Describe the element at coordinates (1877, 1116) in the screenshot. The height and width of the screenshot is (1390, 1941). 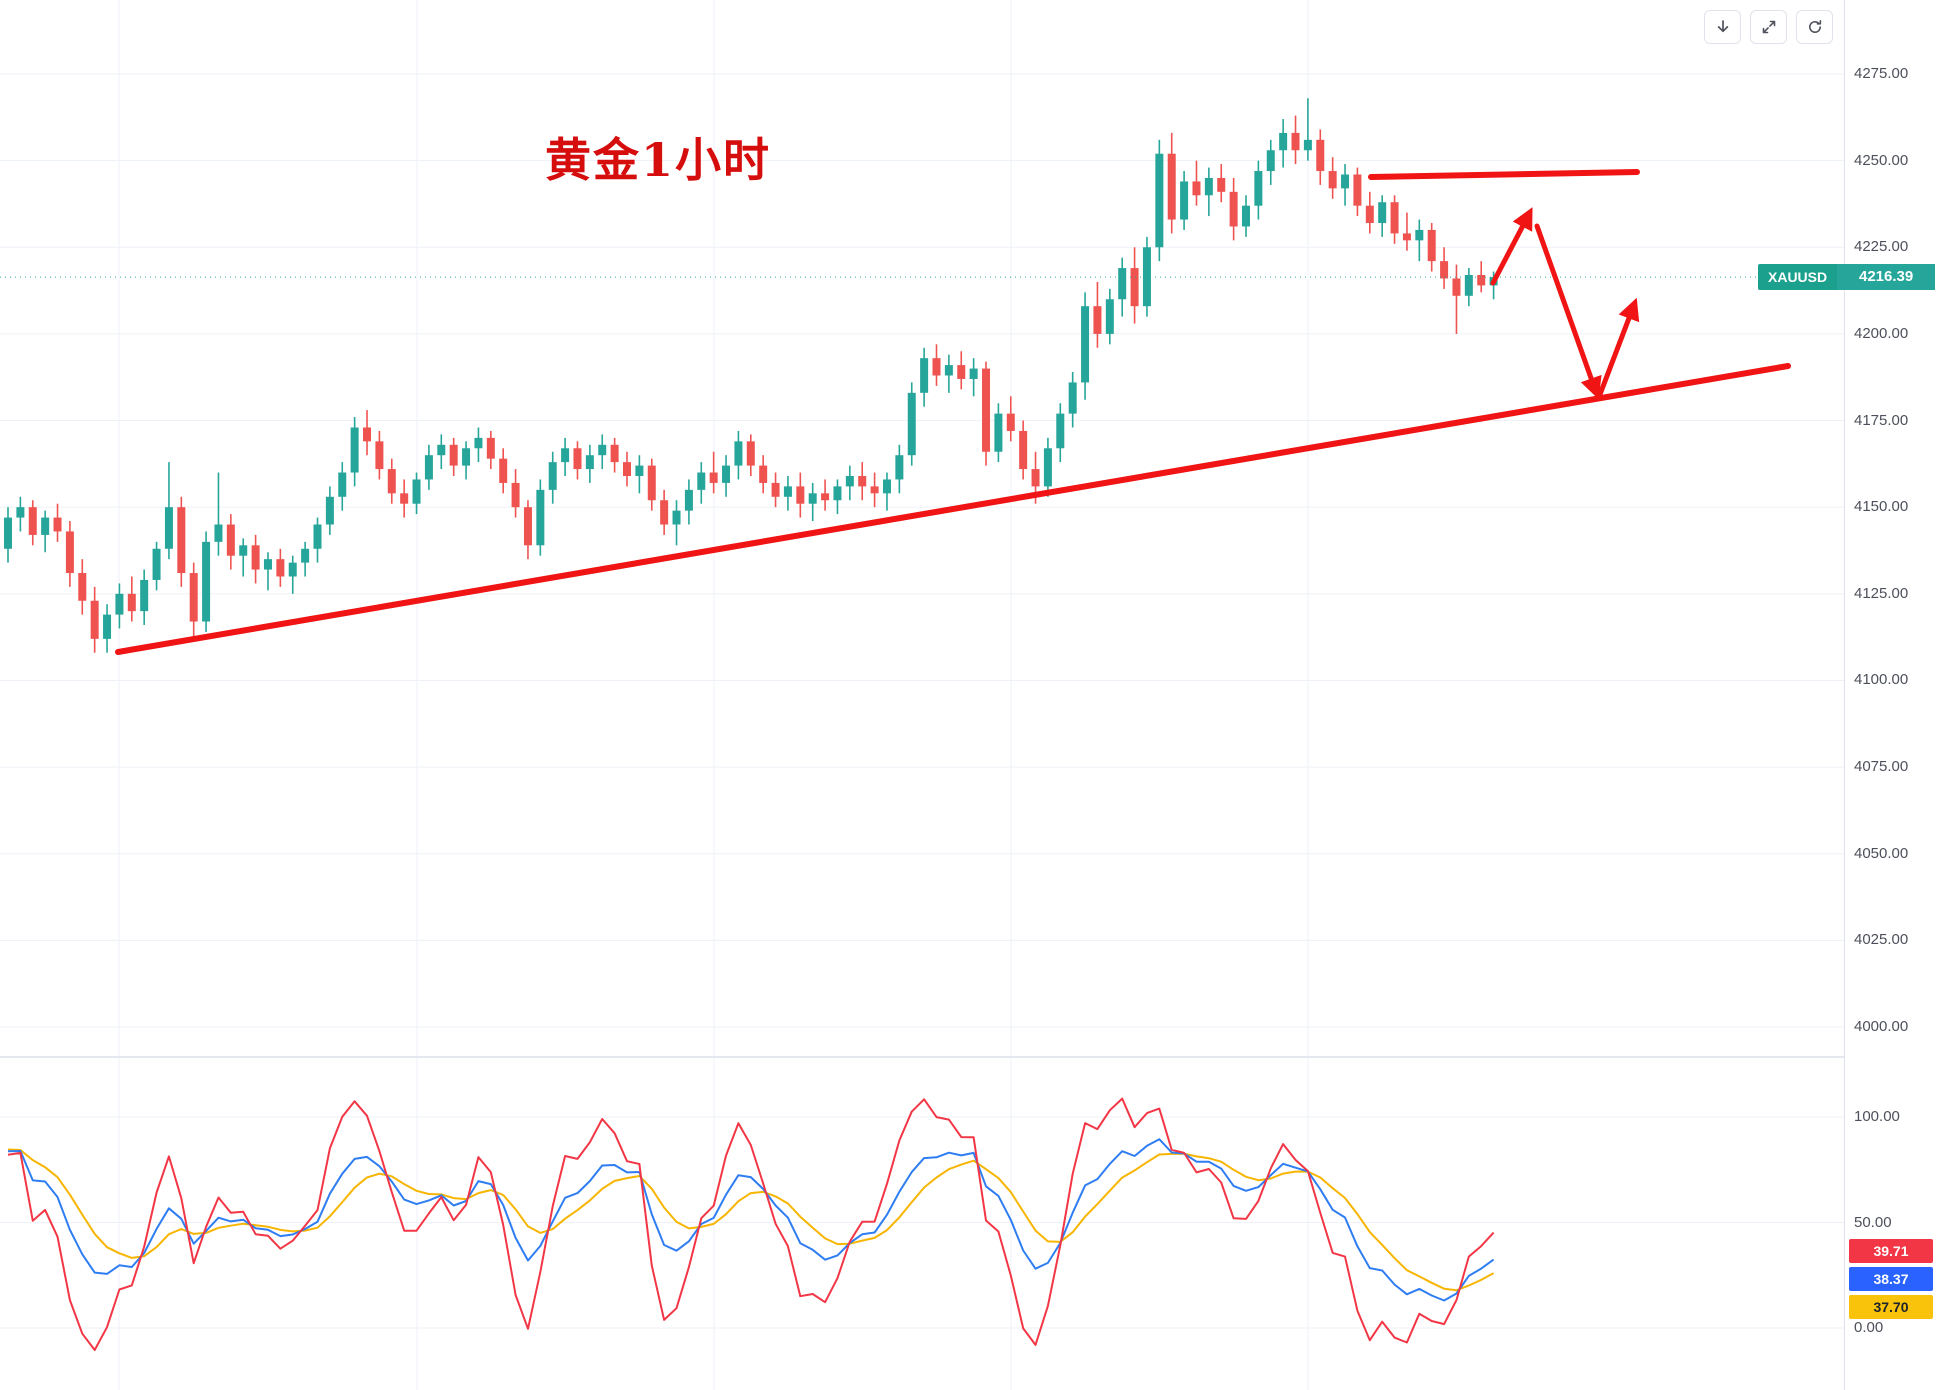
I see `indicator-axis-label: 100.00` at that location.